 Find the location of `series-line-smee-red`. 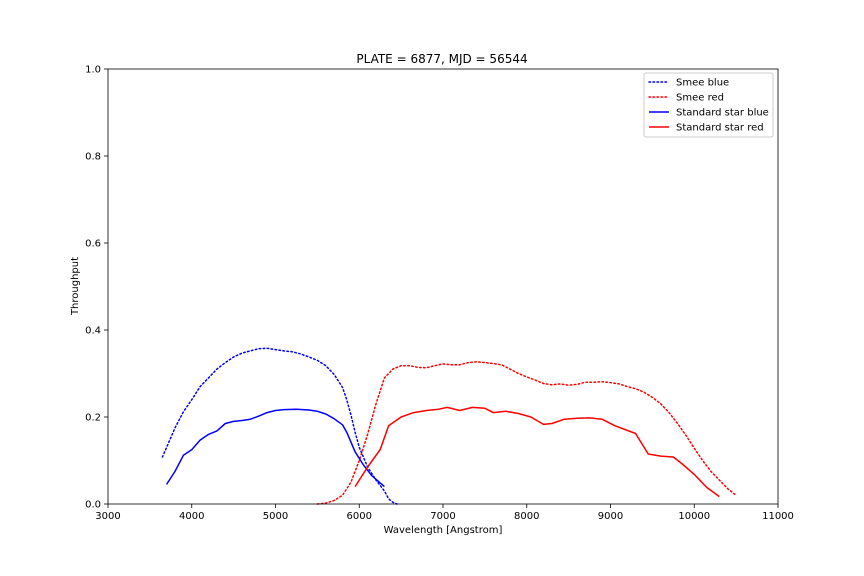

series-line-smee-red is located at coordinates (526, 433).